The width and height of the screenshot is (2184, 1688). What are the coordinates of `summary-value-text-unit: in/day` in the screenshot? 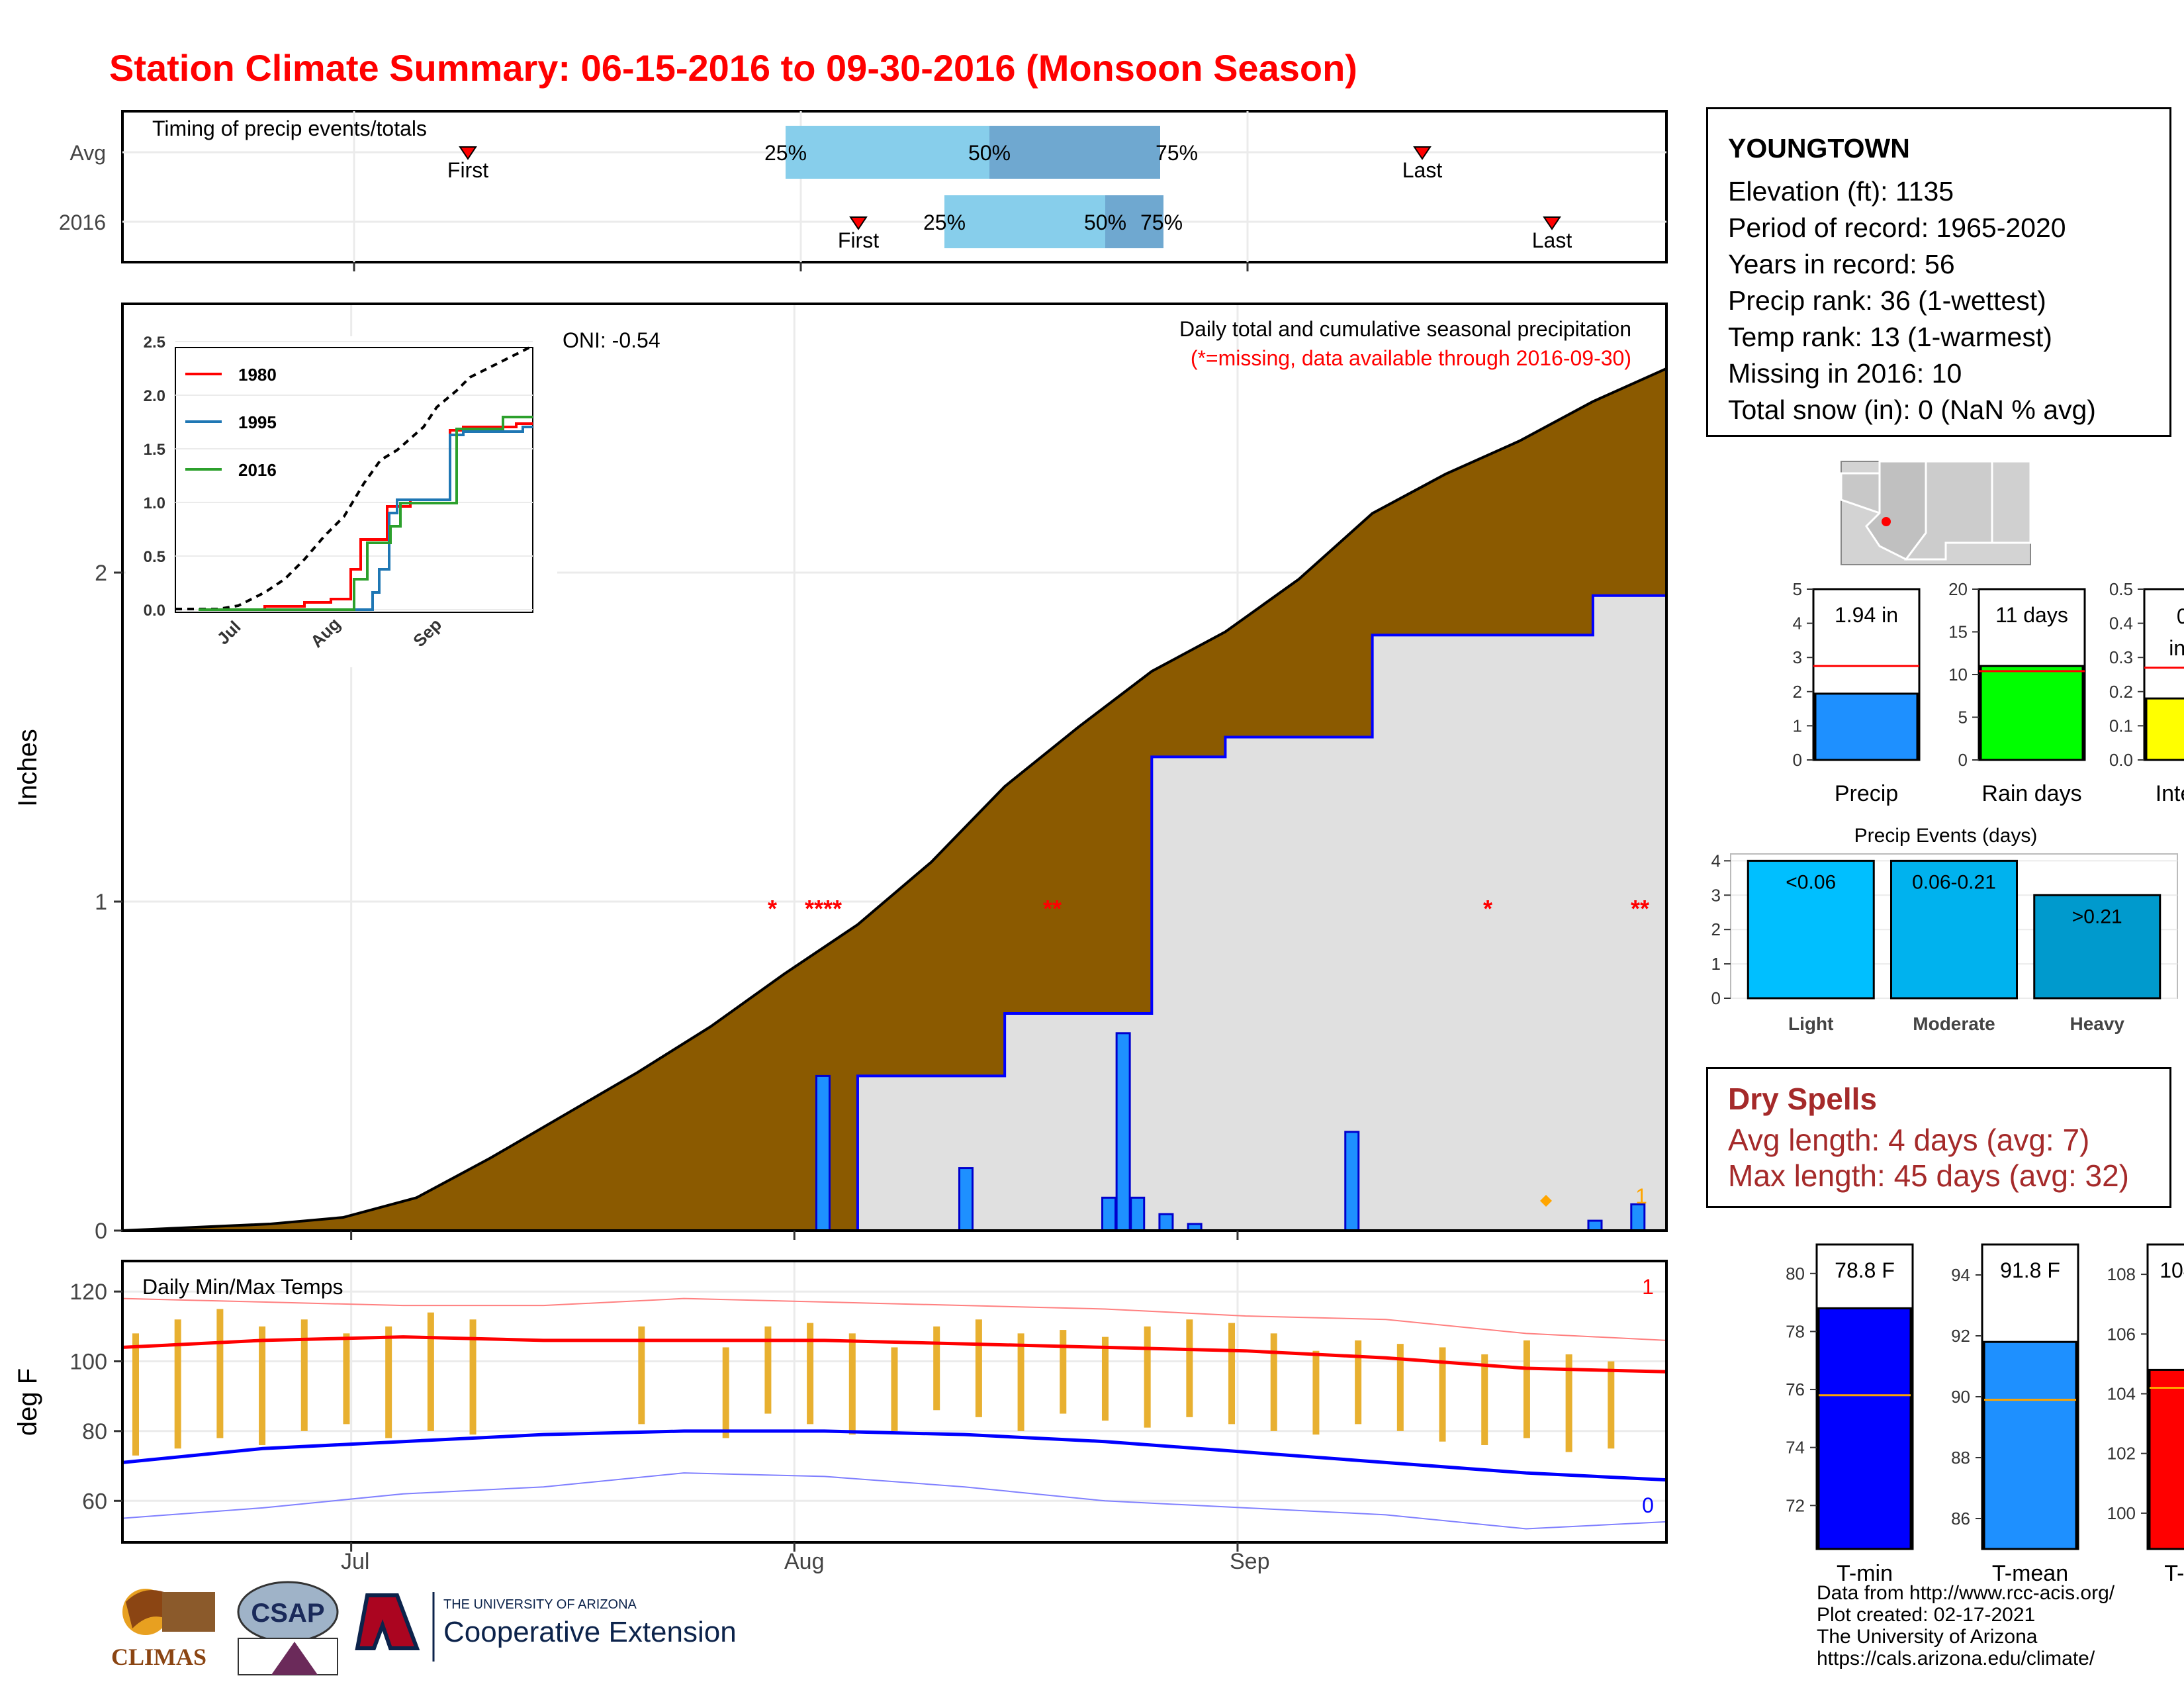 It's located at (2176, 648).